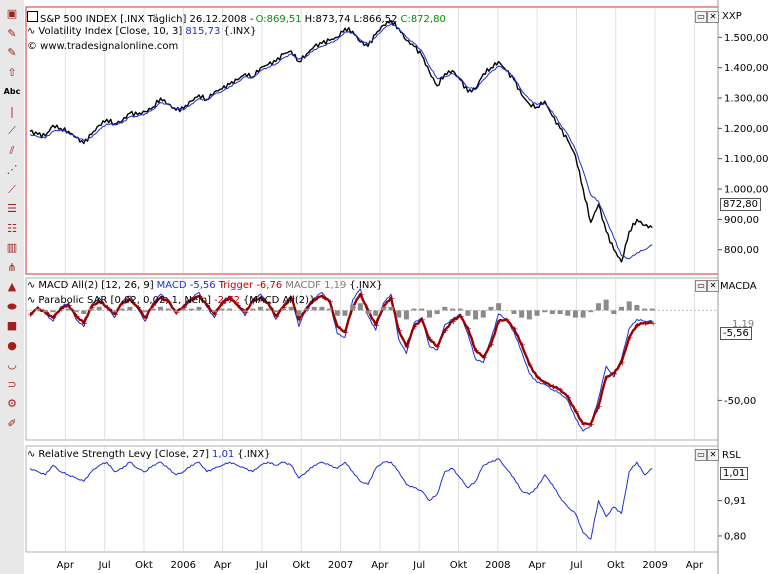 Image resolution: width=770 pixels, height=574 pixels. I want to click on trigger-value: Trigger -6,76, so click(250, 285).